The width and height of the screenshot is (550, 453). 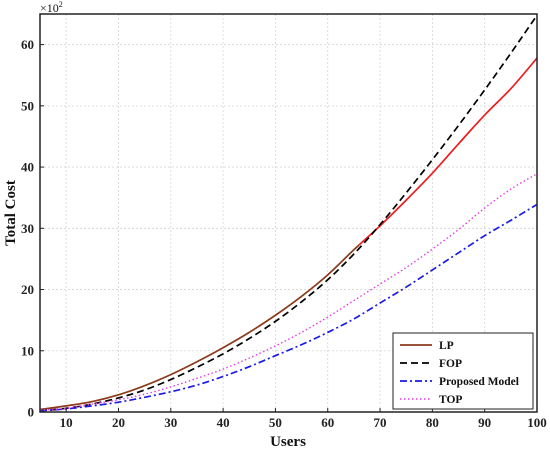 I want to click on y-tick-label: 60, so click(x=27, y=44).